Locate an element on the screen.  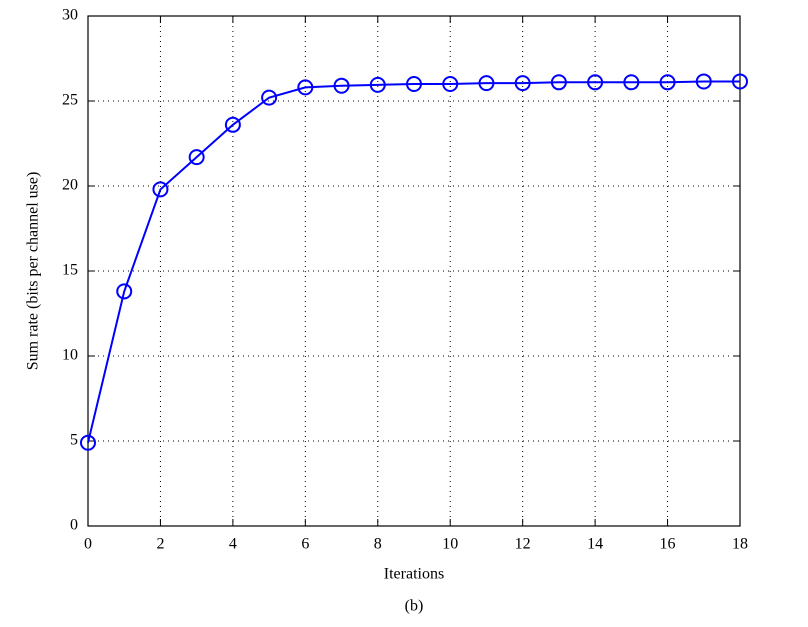
x-tick-label: 12 is located at coordinates (523, 544).